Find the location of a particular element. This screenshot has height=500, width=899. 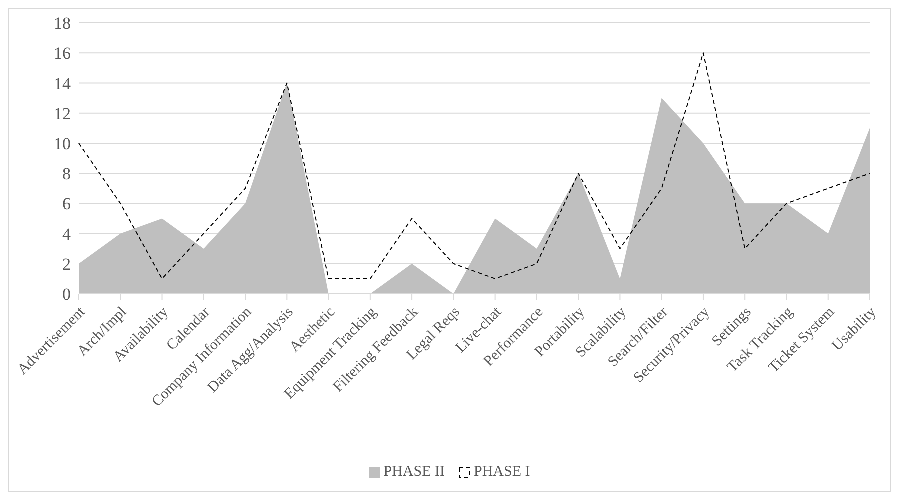

y-tick-label: 16 is located at coordinates (62, 54).